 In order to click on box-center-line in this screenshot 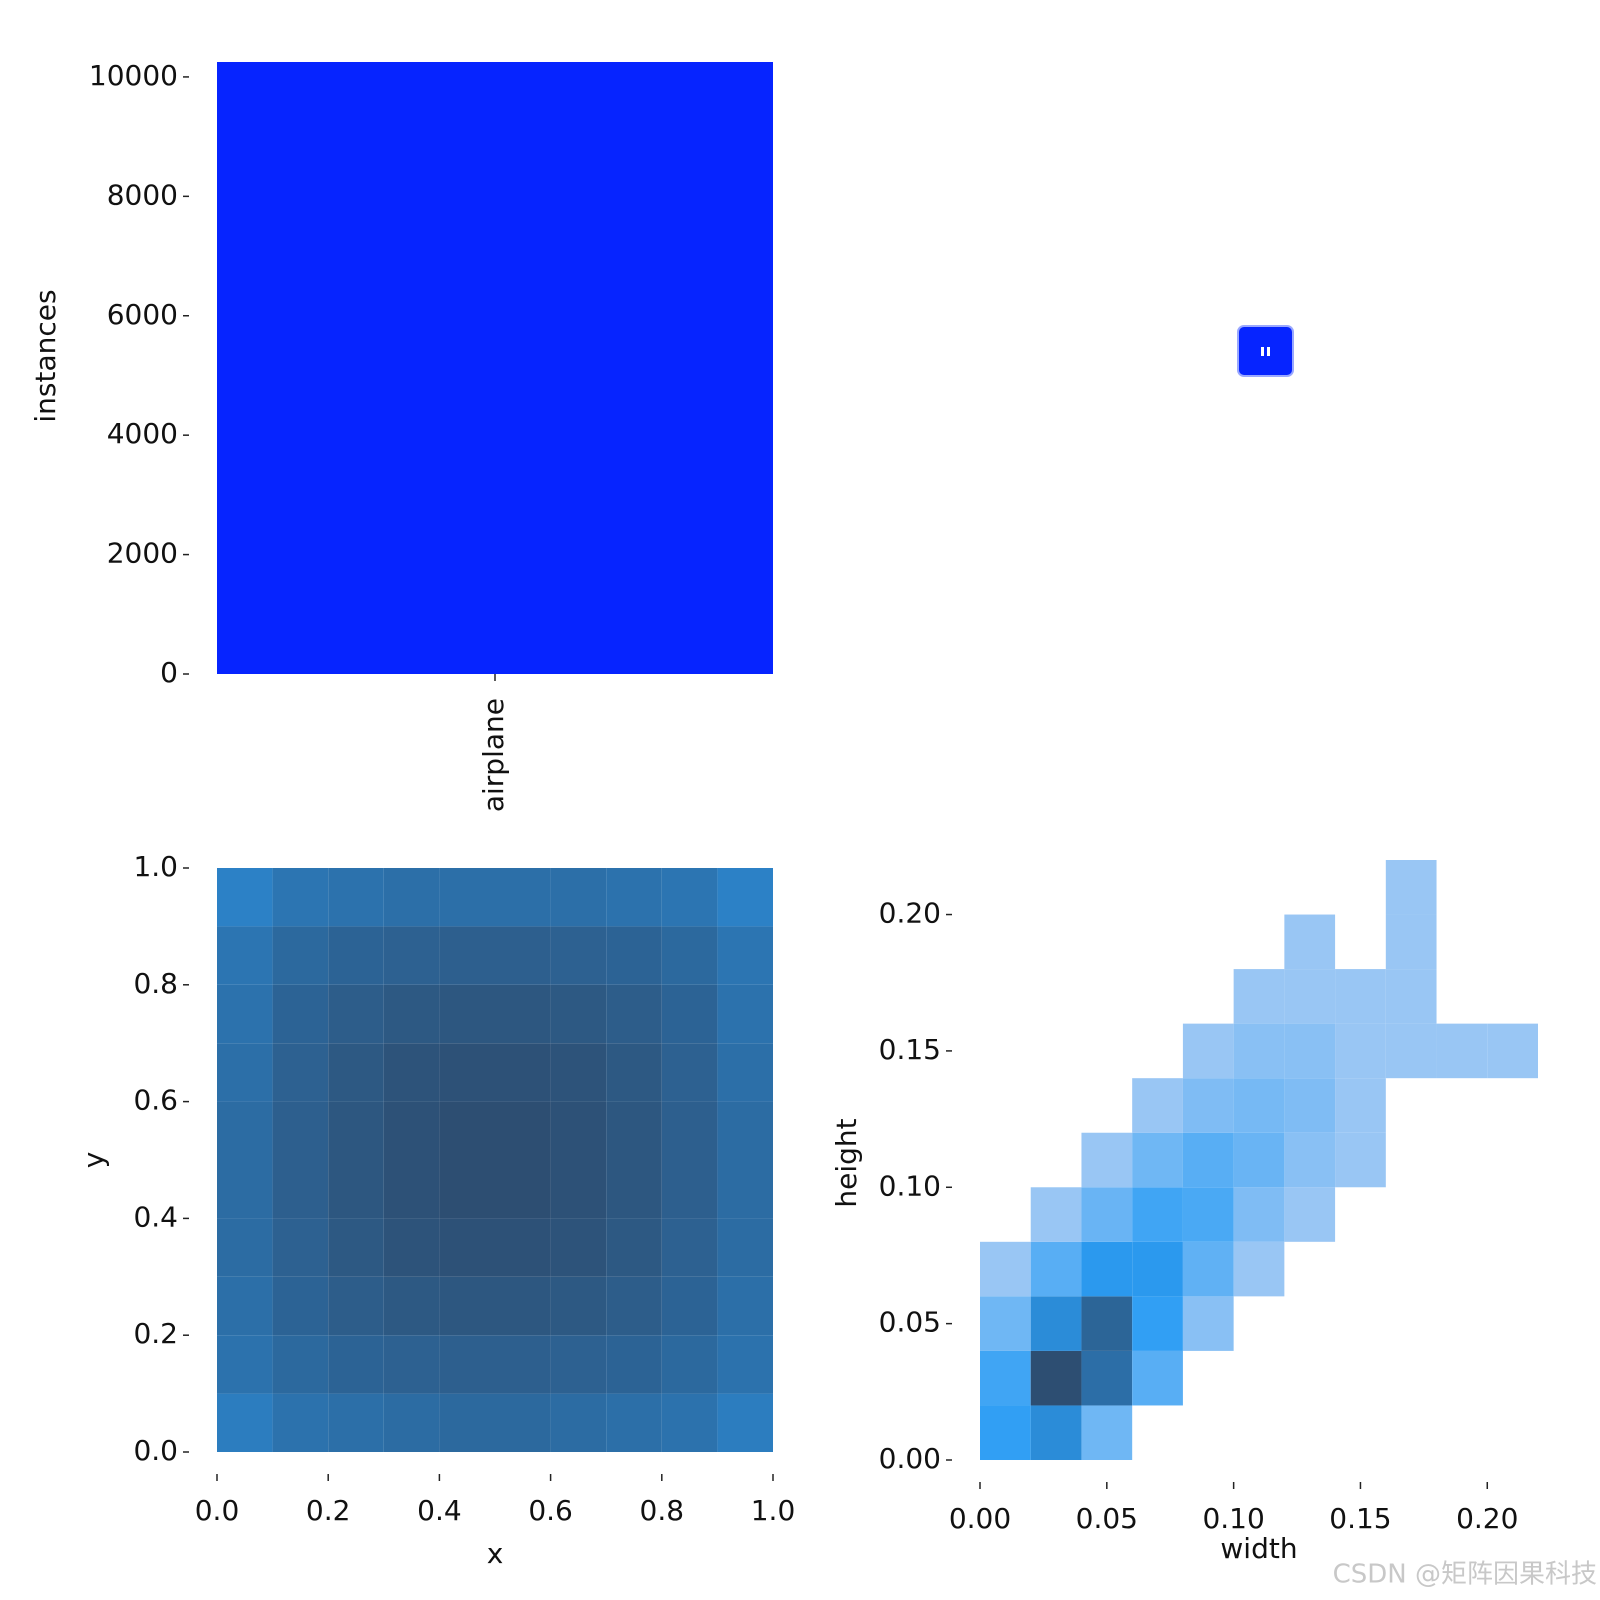, I will do `click(1265, 351)`.